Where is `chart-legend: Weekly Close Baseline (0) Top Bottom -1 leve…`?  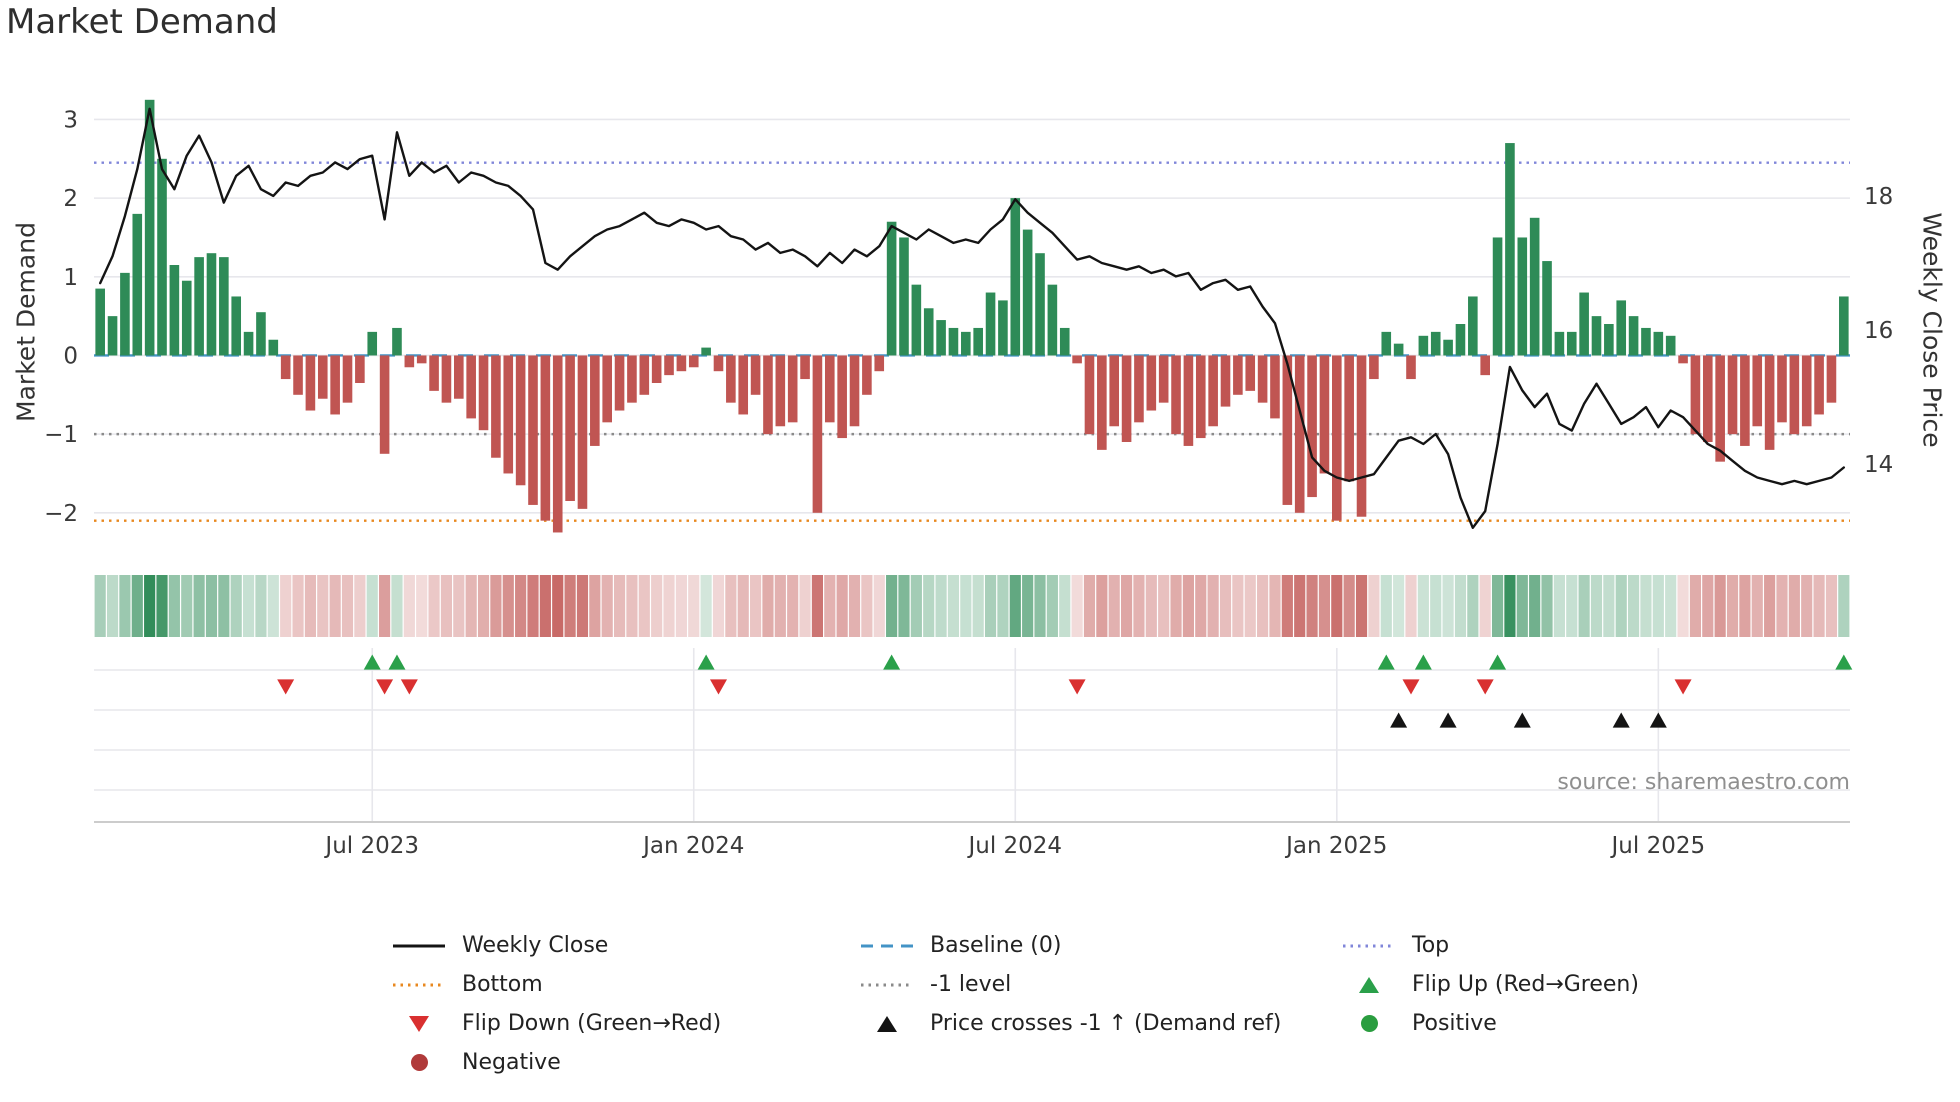 chart-legend: Weekly Close Baseline (0) Top Bottom -1 leve… is located at coordinates (1155, 1004).